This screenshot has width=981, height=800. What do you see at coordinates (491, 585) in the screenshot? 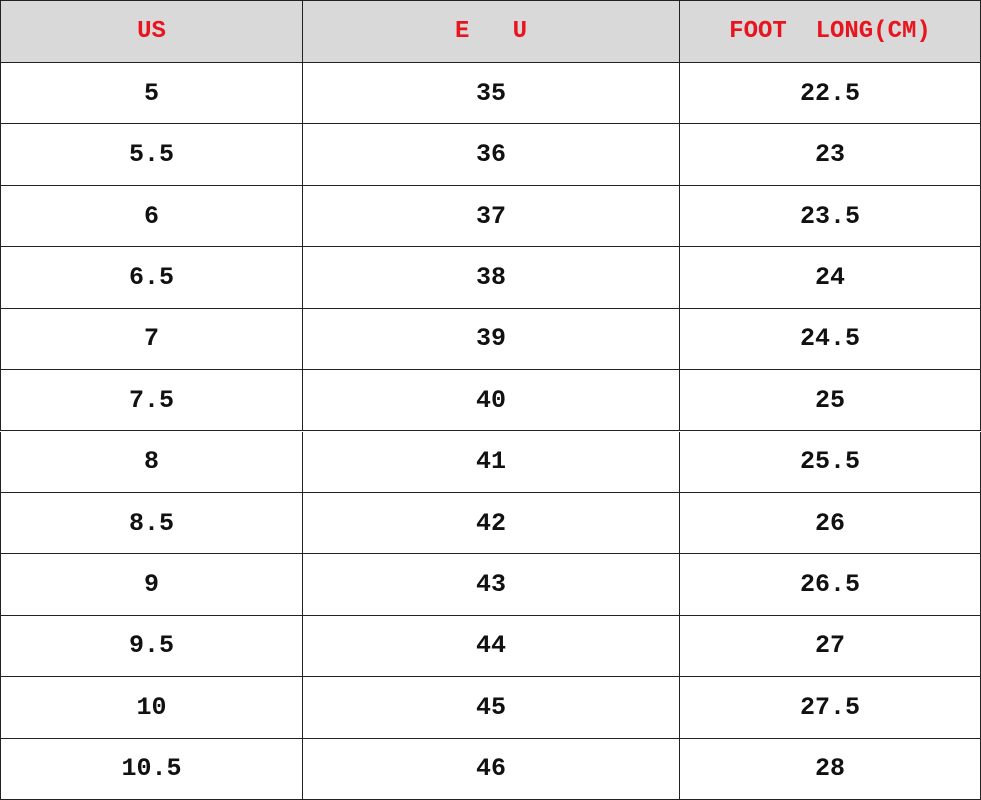
I see `table-cell: 43` at bounding box center [491, 585].